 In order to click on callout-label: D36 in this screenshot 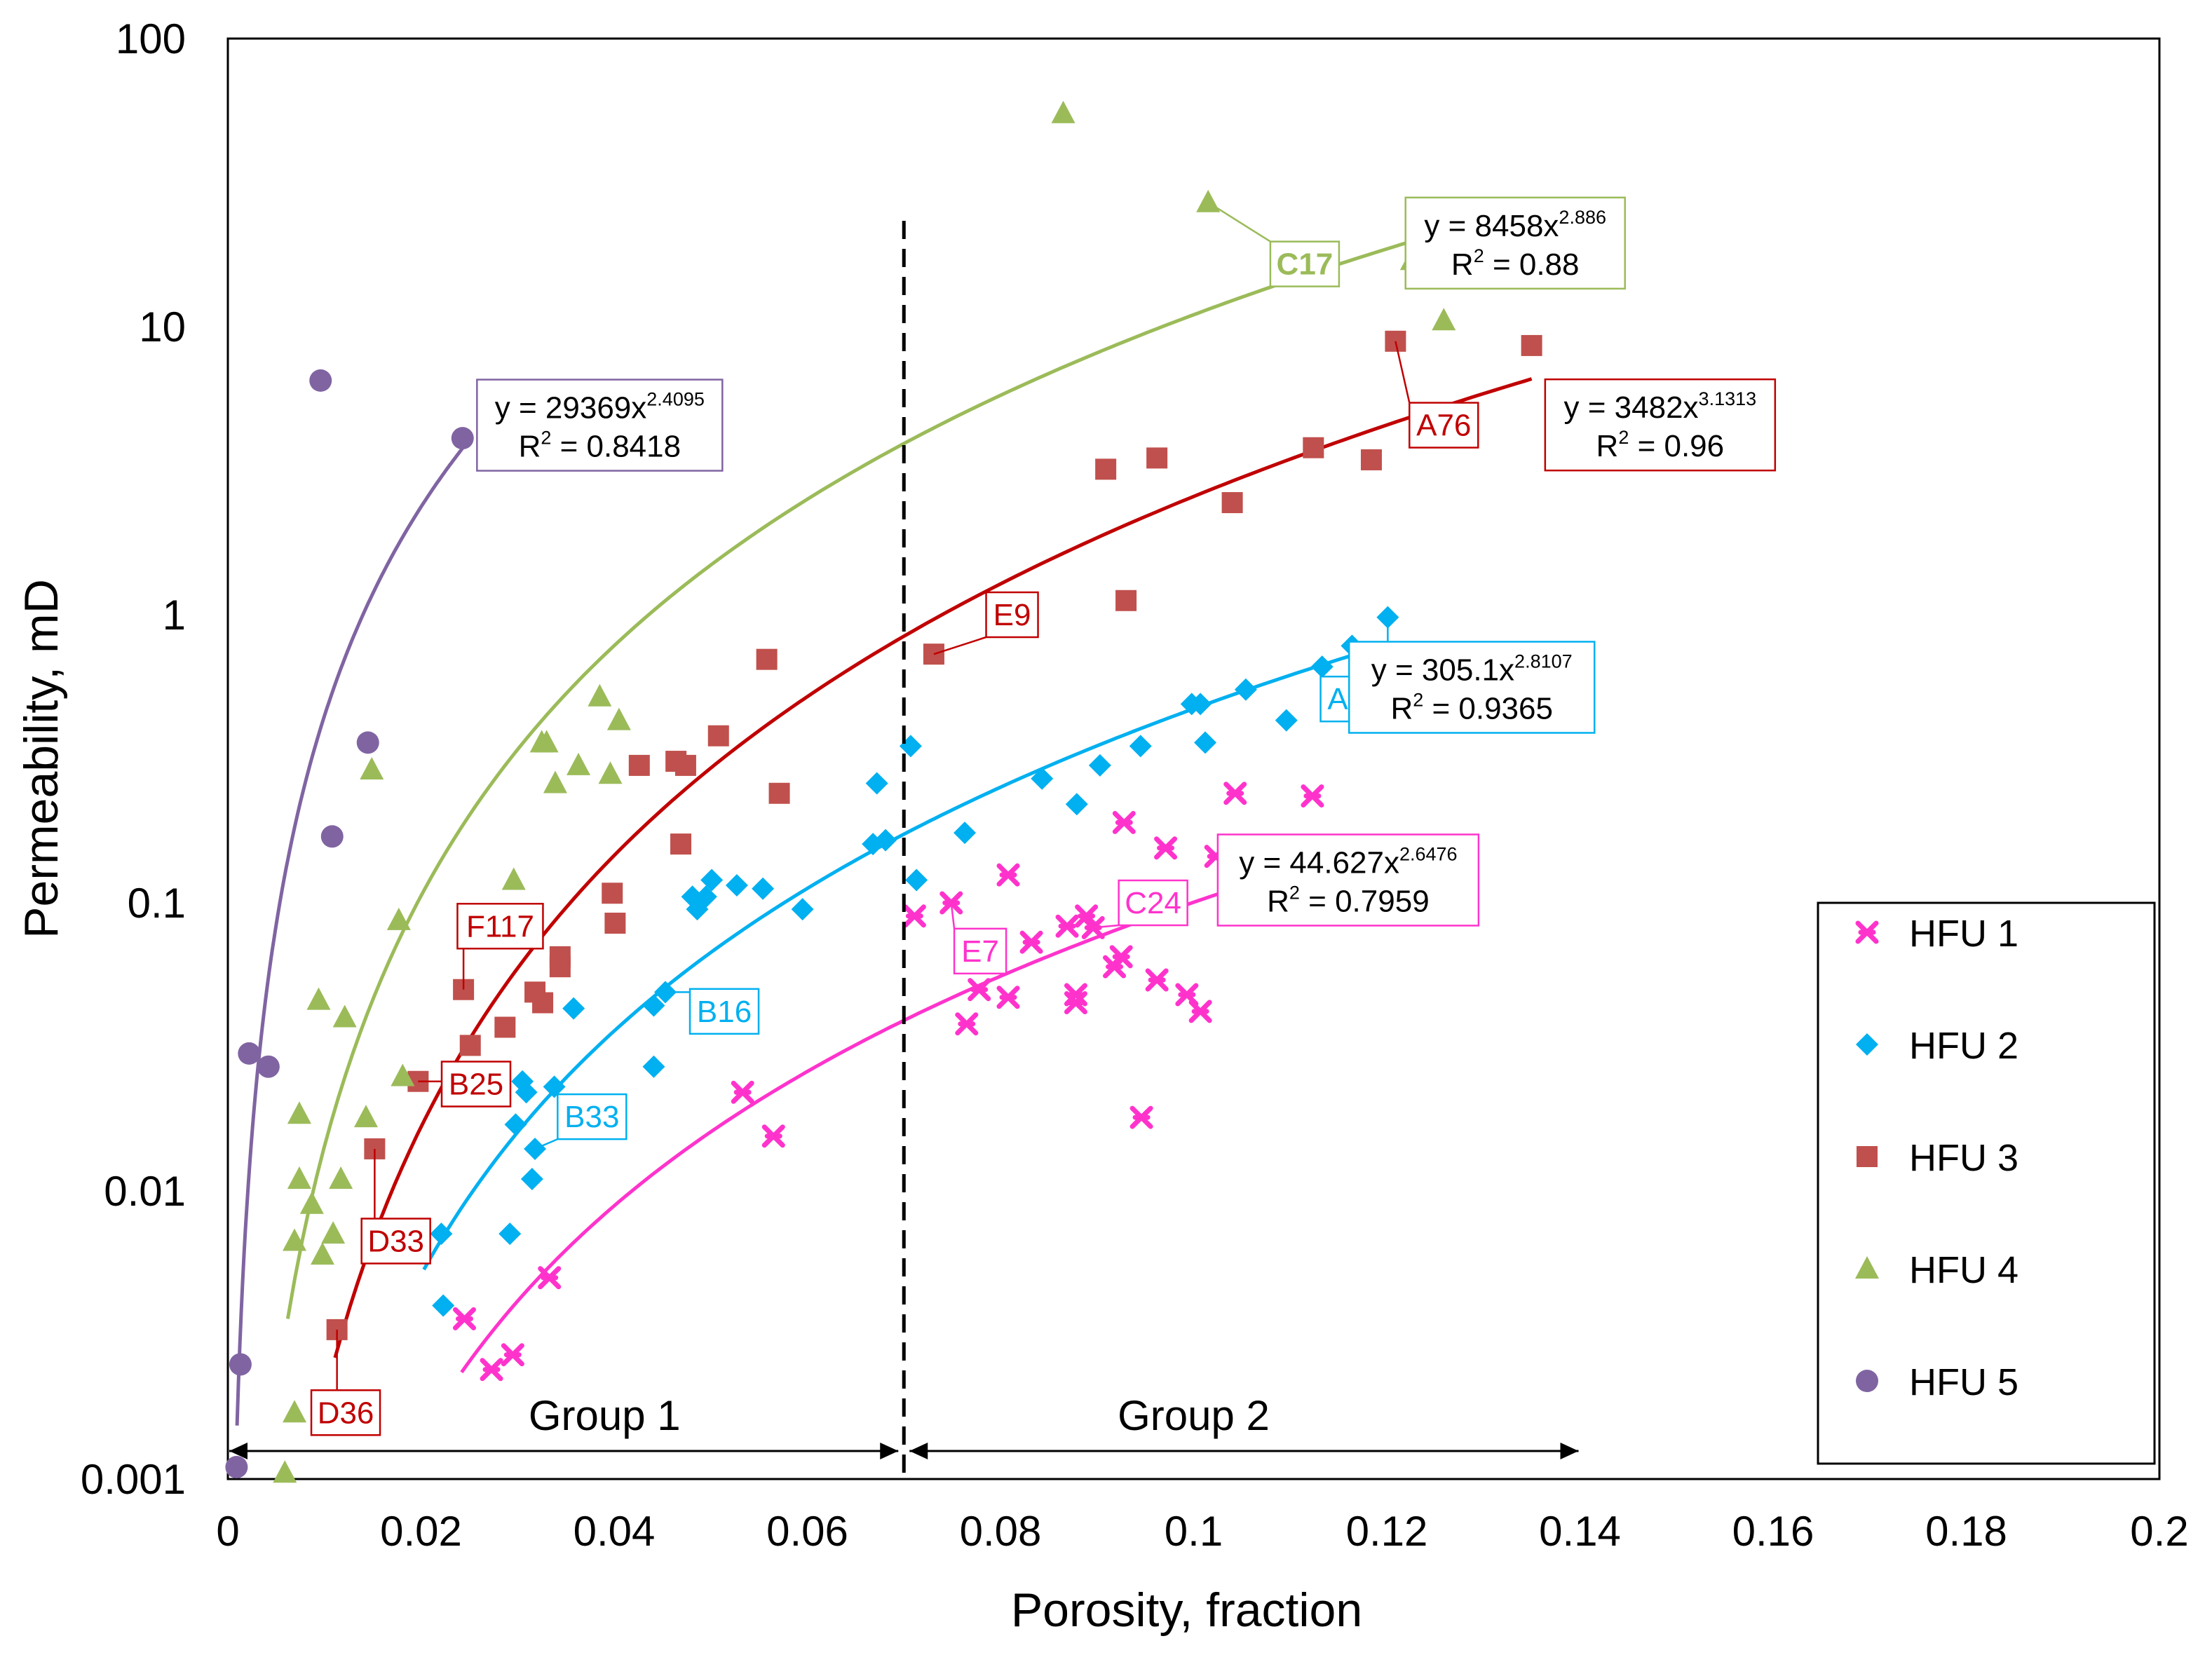, I will do `click(346, 1413)`.